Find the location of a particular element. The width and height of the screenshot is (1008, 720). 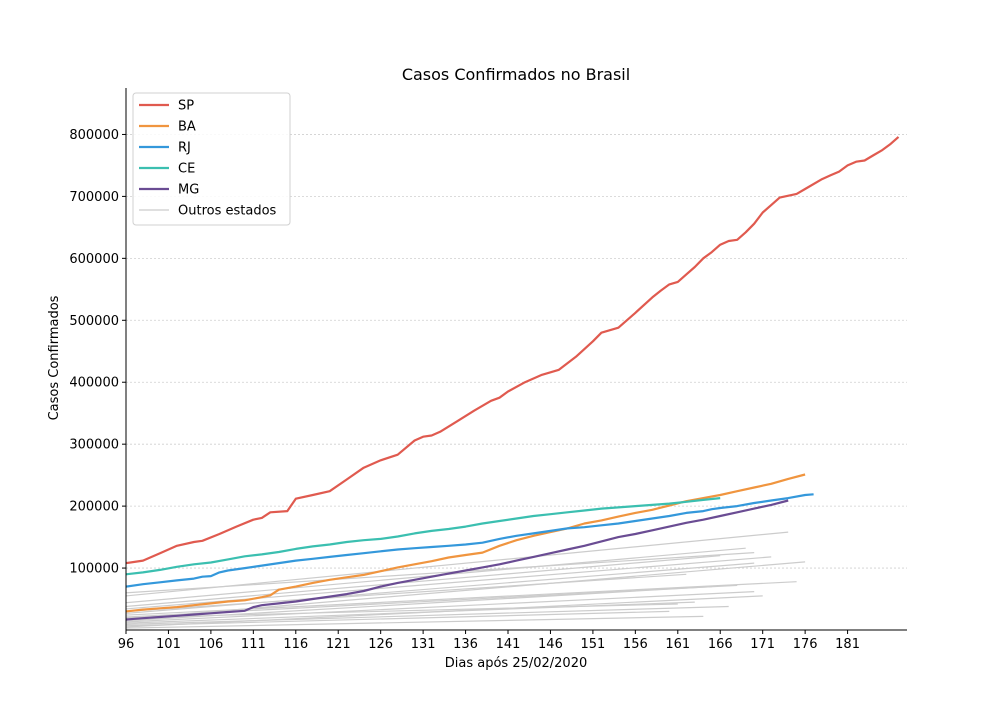

legend-label-1: BA is located at coordinates (187, 127).